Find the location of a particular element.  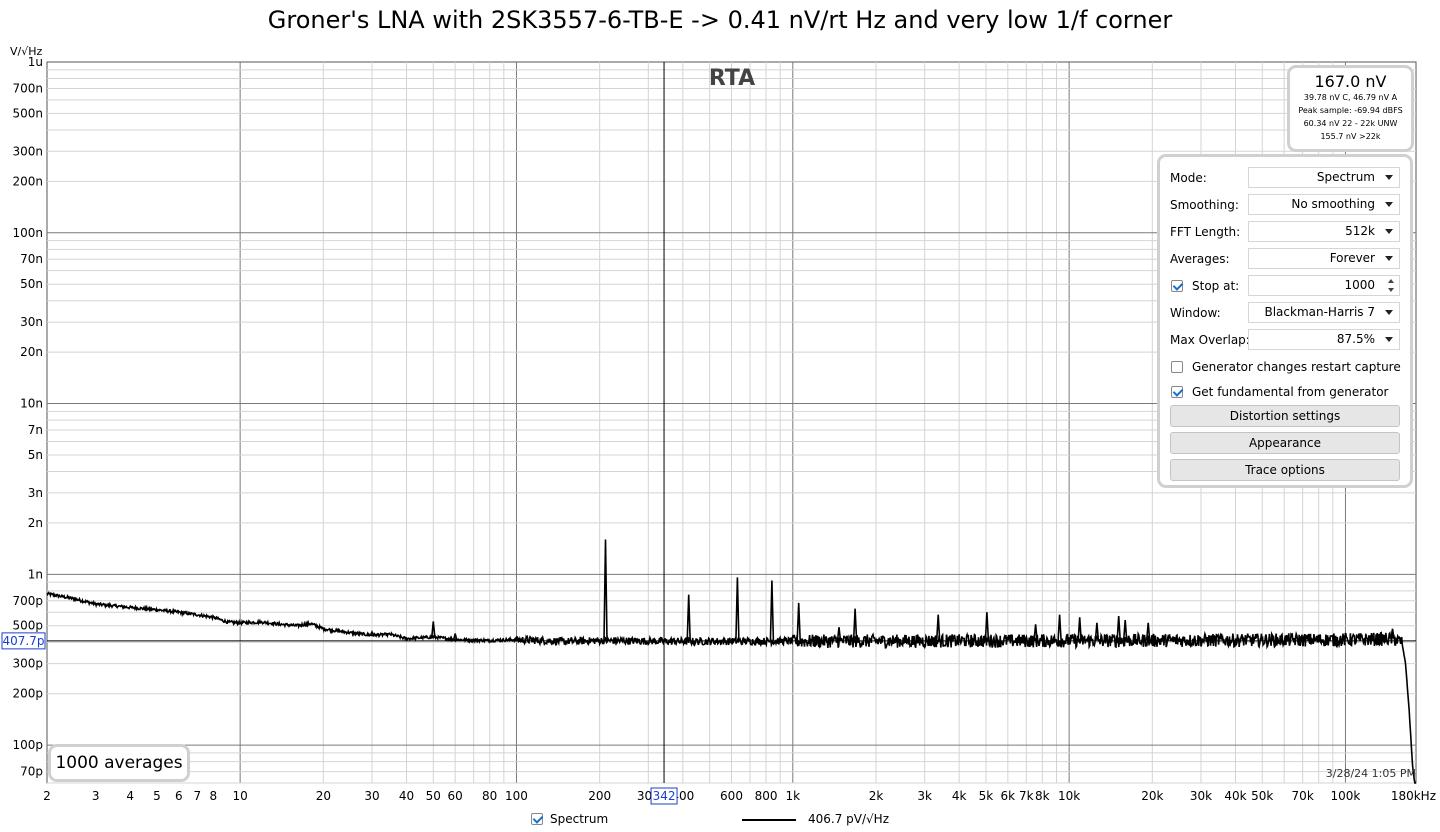

x-tick-label: 5k is located at coordinates (986, 796).